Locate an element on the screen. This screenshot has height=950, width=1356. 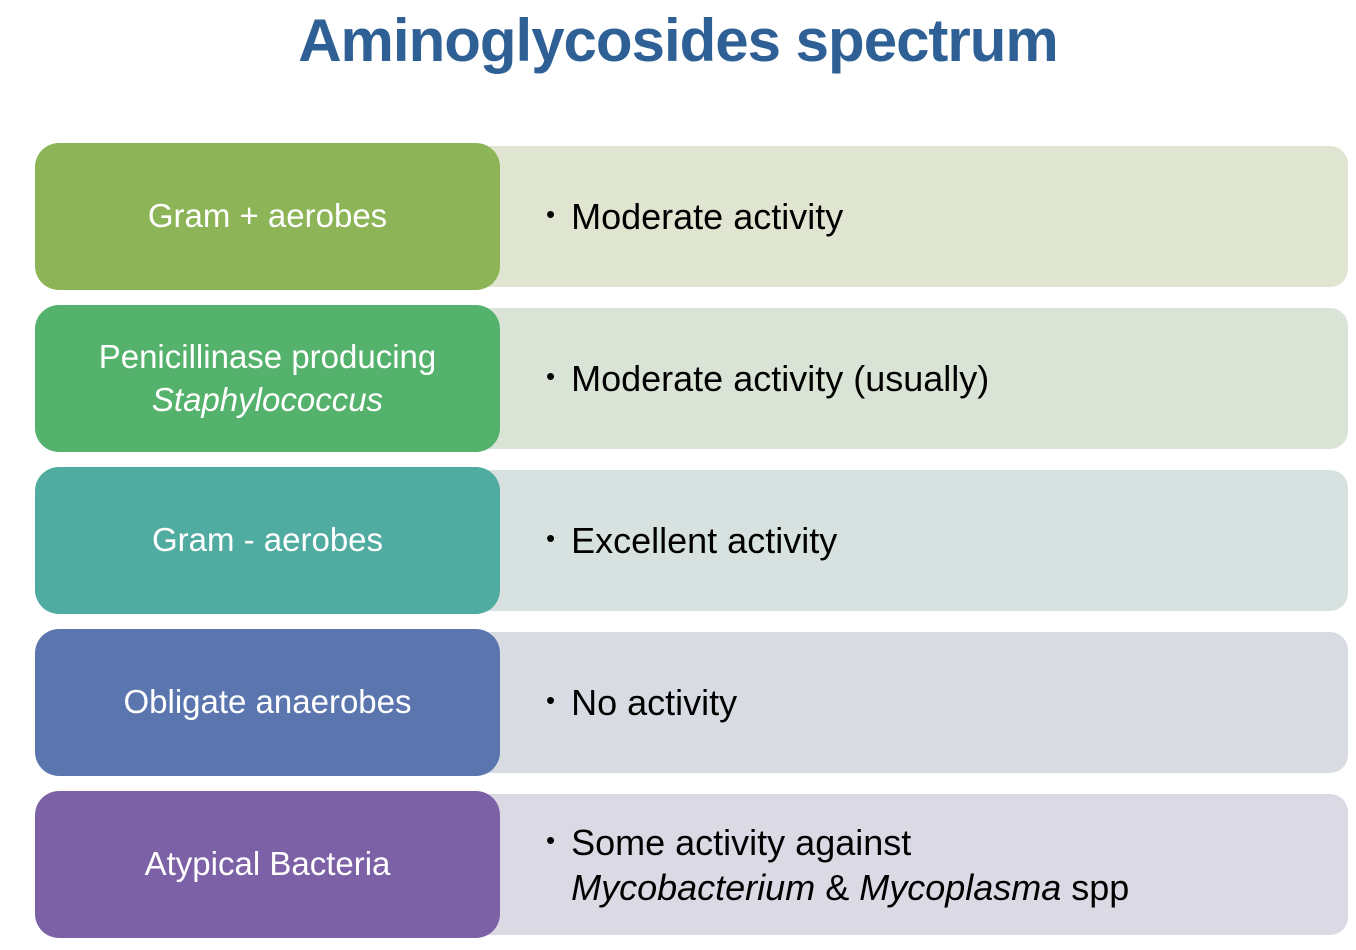
category-box: Gram + aerobes is located at coordinates (267, 216).